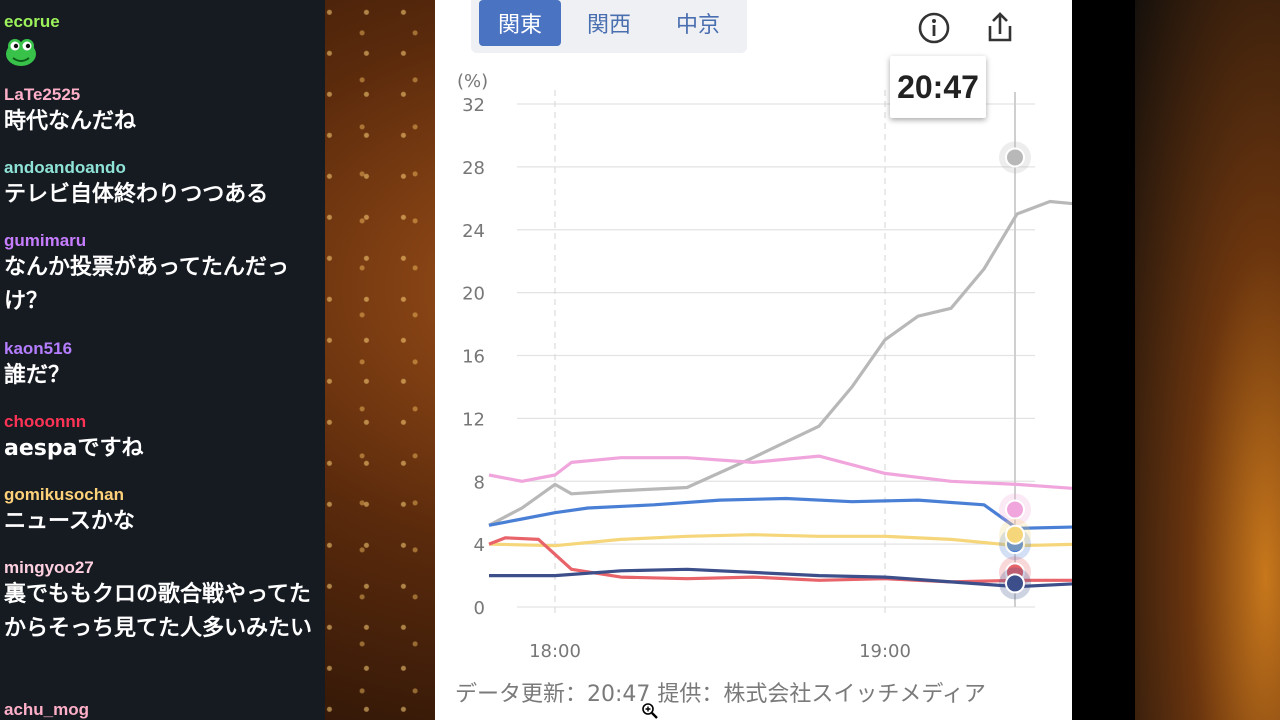  I want to click on zoom-cursor-icon, so click(650, 711).